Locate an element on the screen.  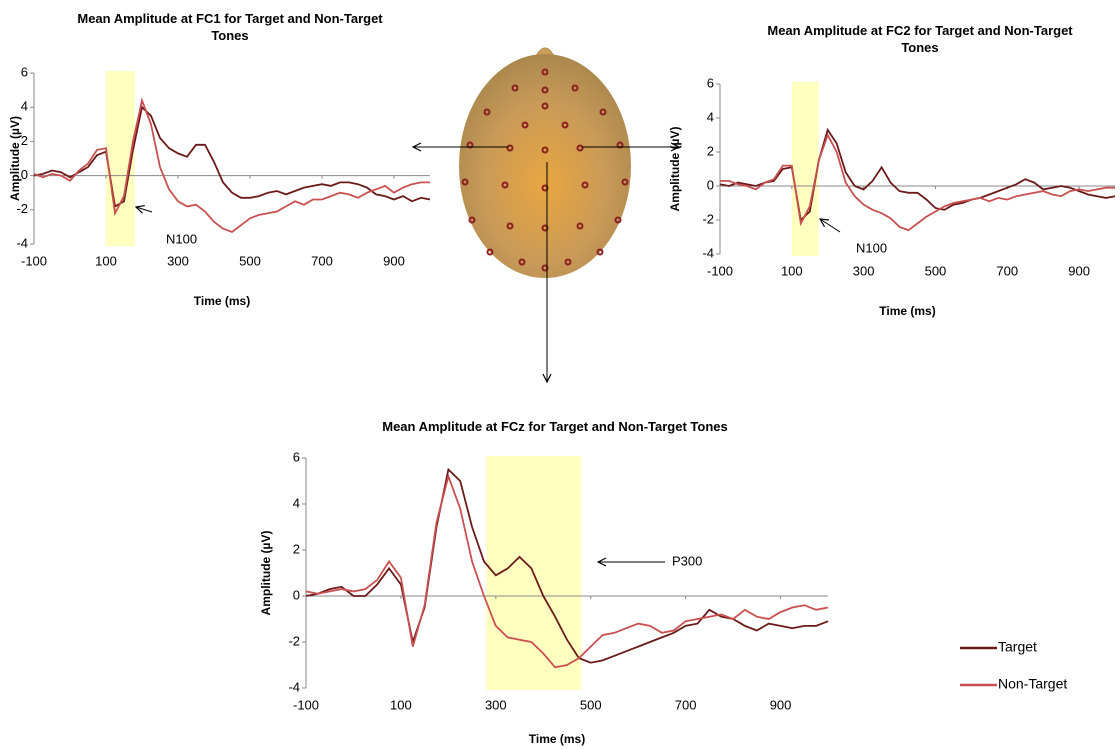
highlight-band is located at coordinates (805, 169).